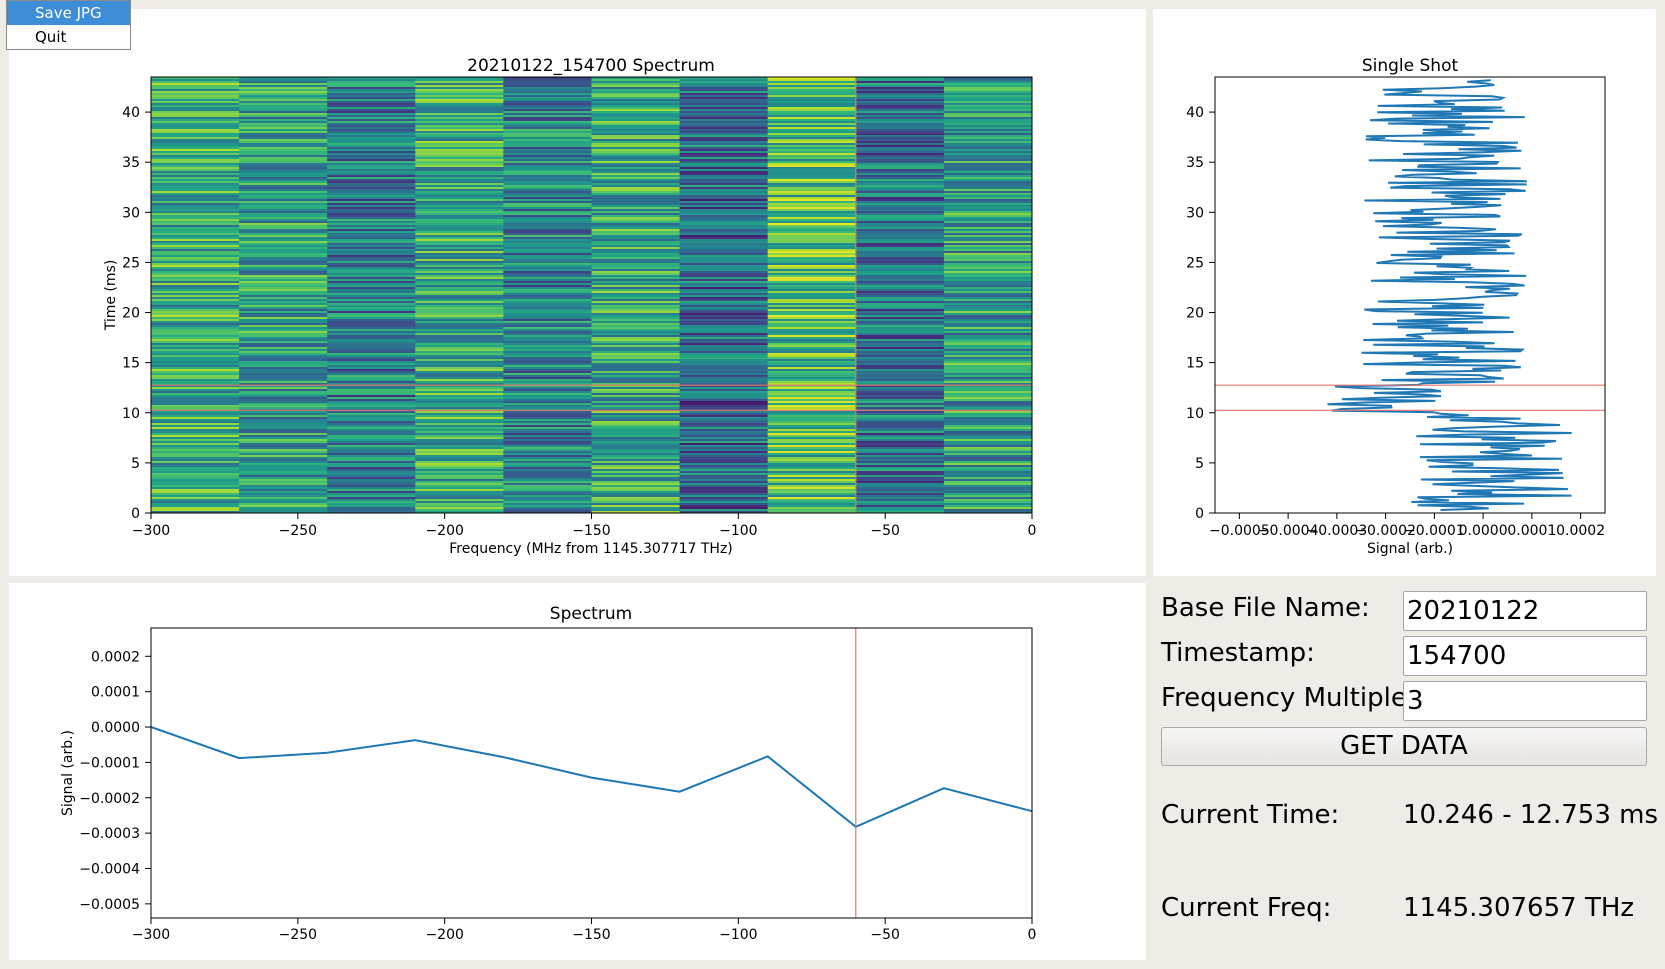 This screenshot has width=1665, height=969. What do you see at coordinates (1525, 611) in the screenshot?
I see `base-file-name-input` at bounding box center [1525, 611].